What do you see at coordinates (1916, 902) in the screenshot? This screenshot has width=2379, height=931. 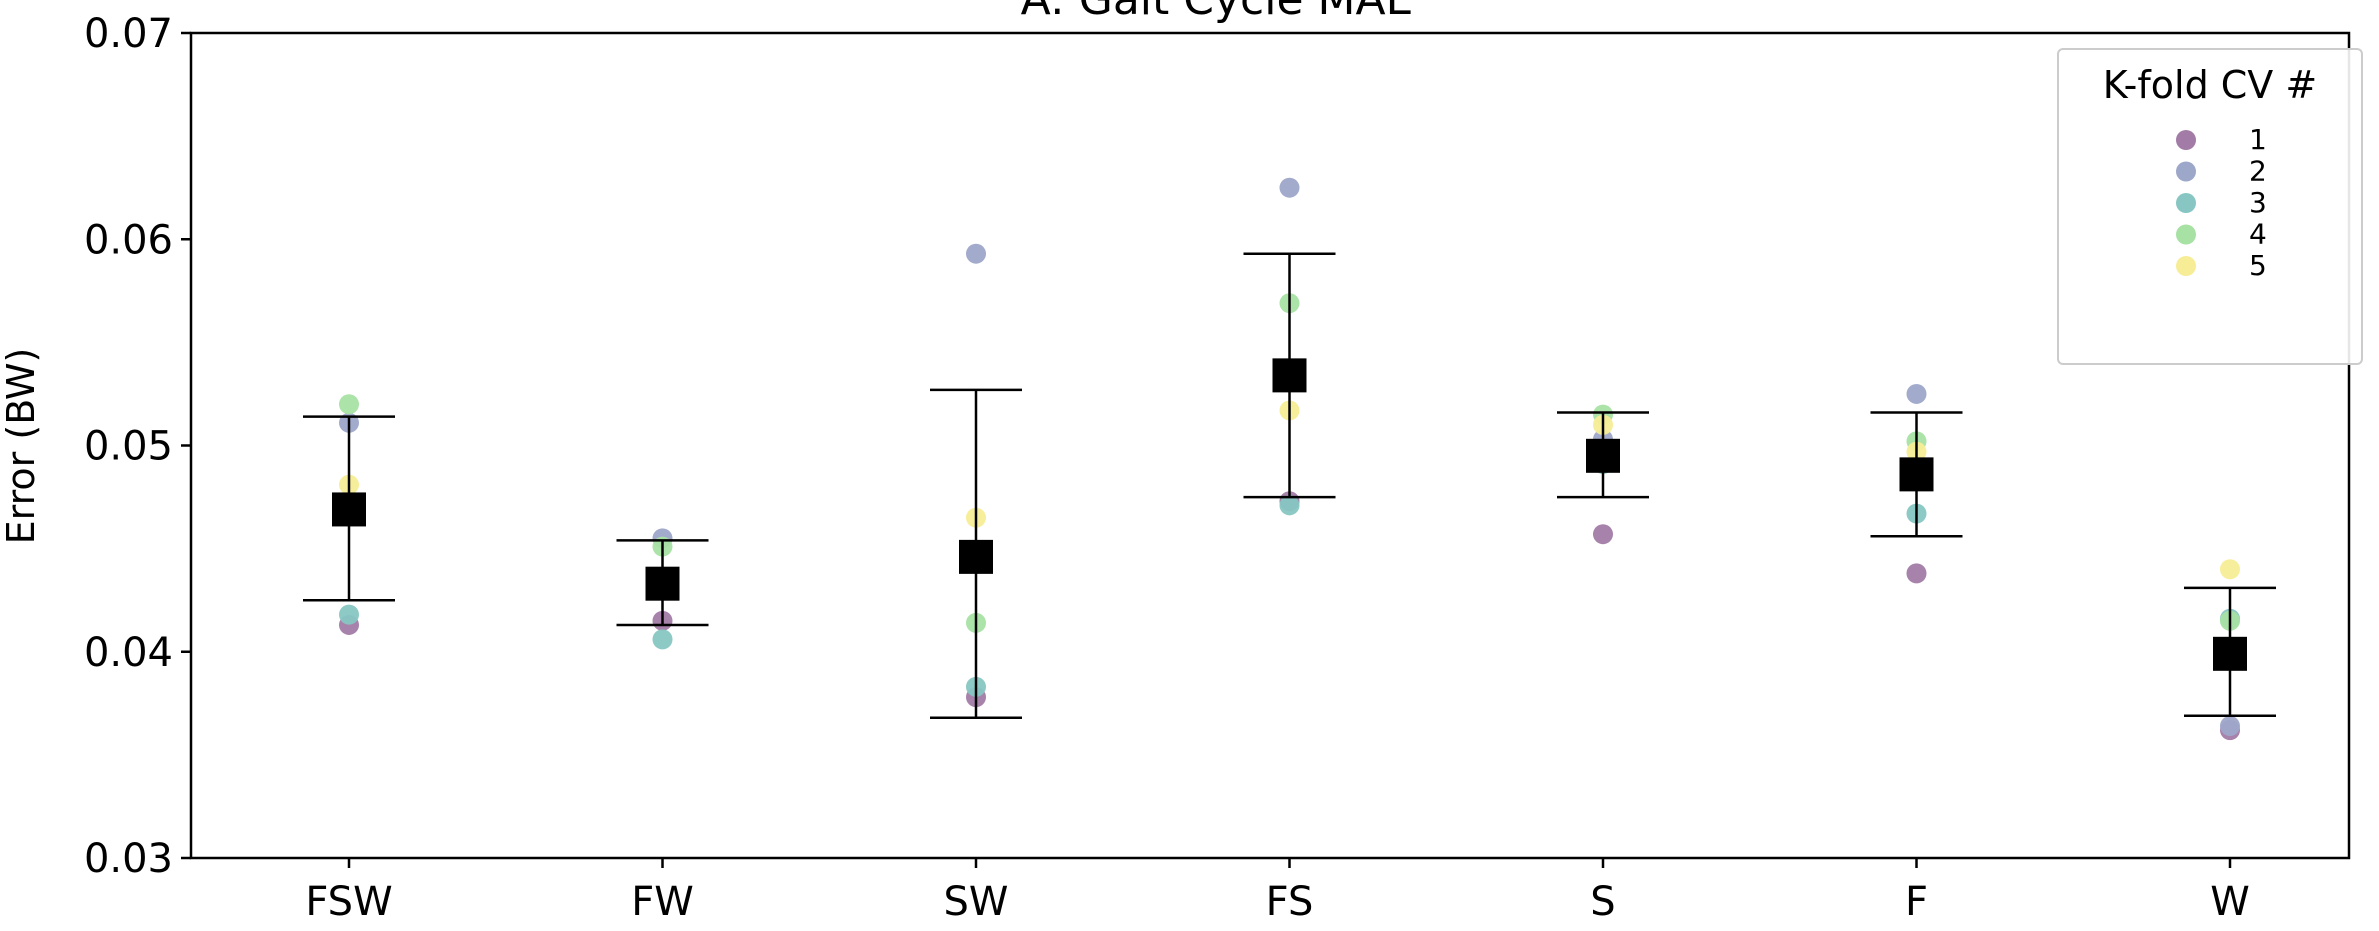 I see `x-tick-label: F` at bounding box center [1916, 902].